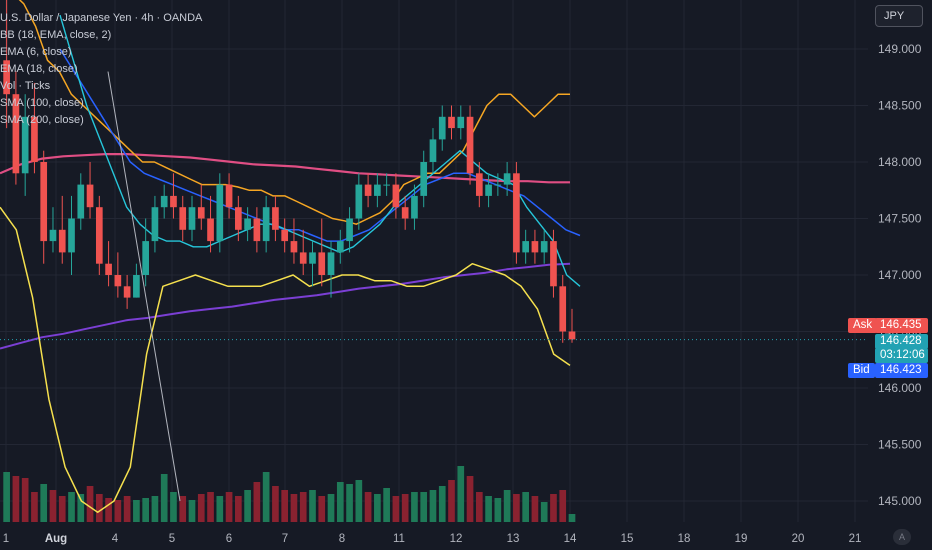 This screenshot has width=932, height=550. What do you see at coordinates (570, 539) in the screenshot?
I see `x-tick-label: 14` at bounding box center [570, 539].